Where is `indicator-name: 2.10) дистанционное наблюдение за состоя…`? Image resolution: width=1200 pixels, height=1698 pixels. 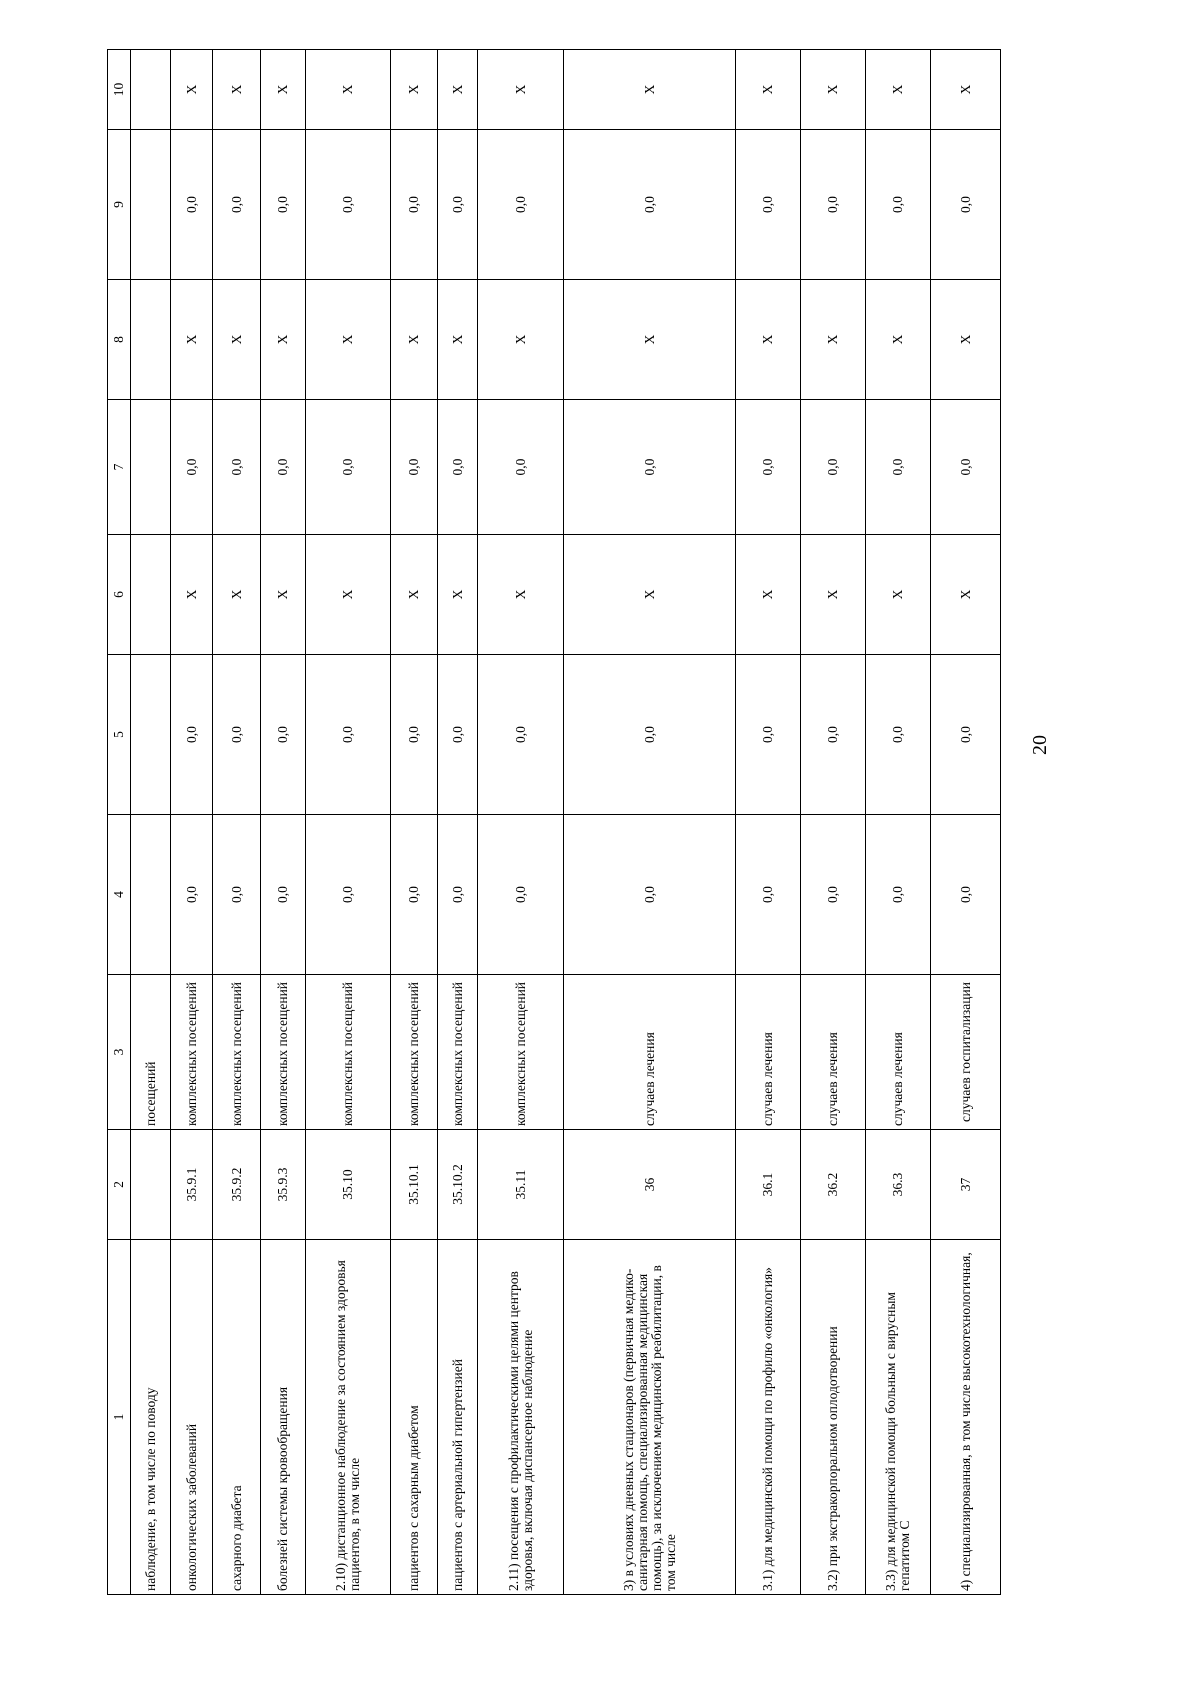 indicator-name: 2.10) дистанционное наблюдение за состоя… is located at coordinates (348, 1417).